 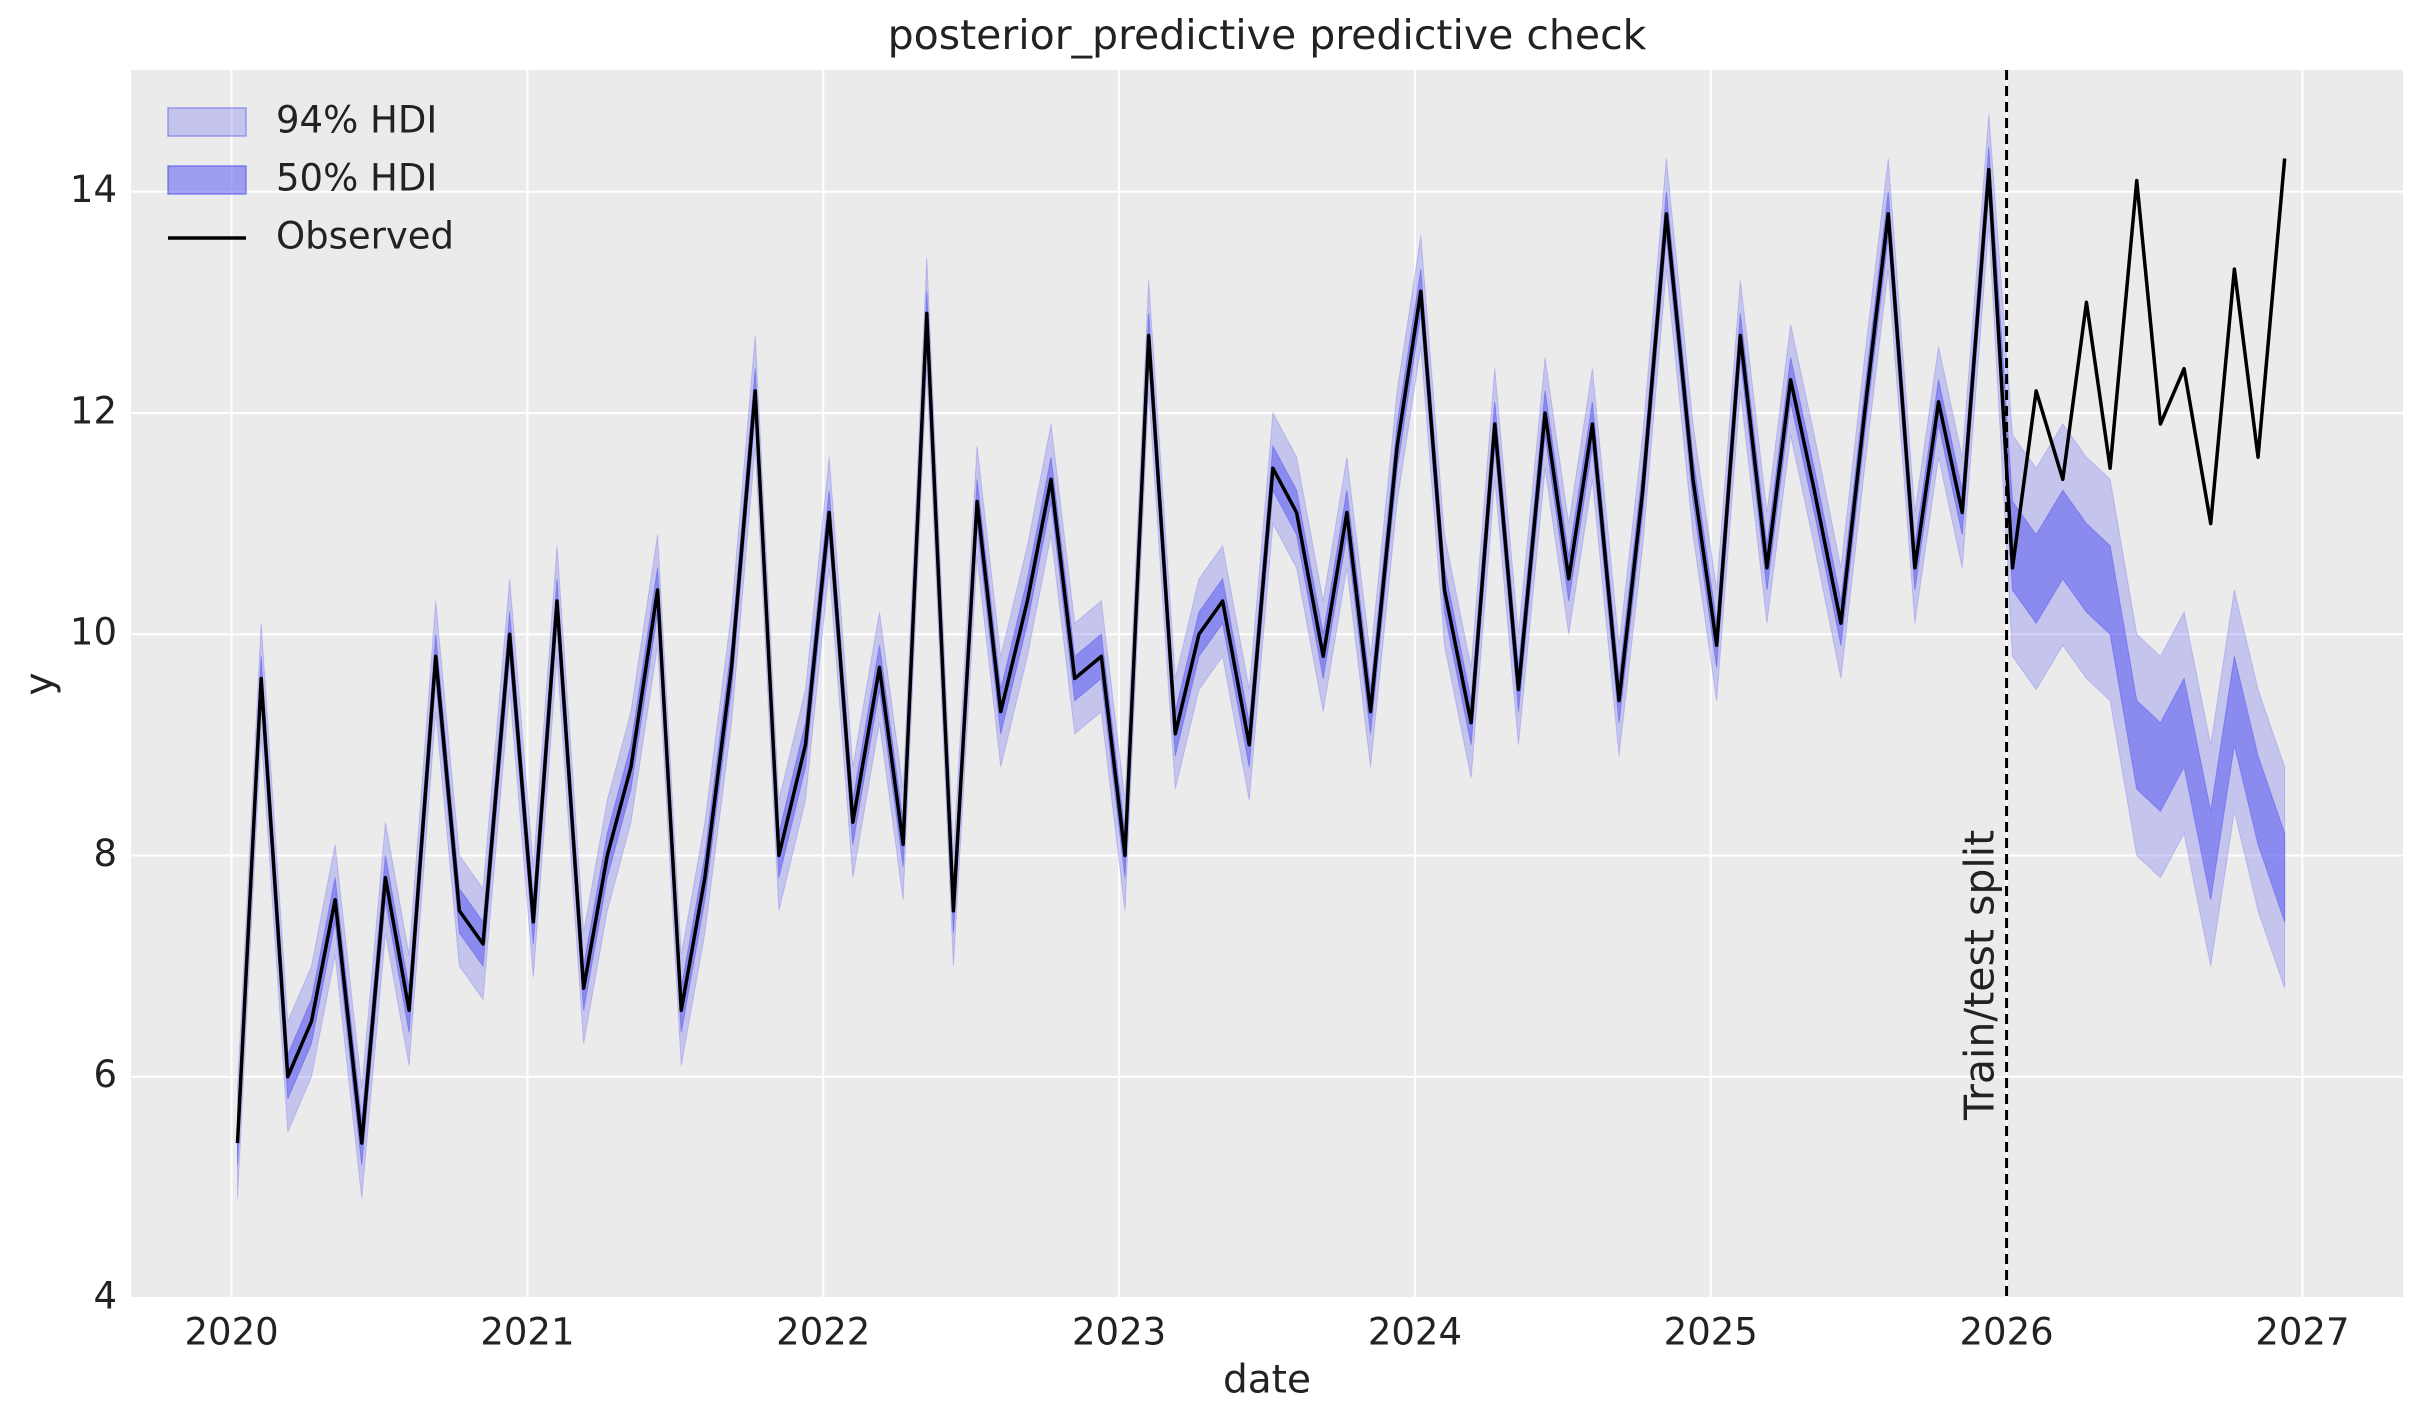 What do you see at coordinates (40, 683) in the screenshot?
I see `y-axis-label: y` at bounding box center [40, 683].